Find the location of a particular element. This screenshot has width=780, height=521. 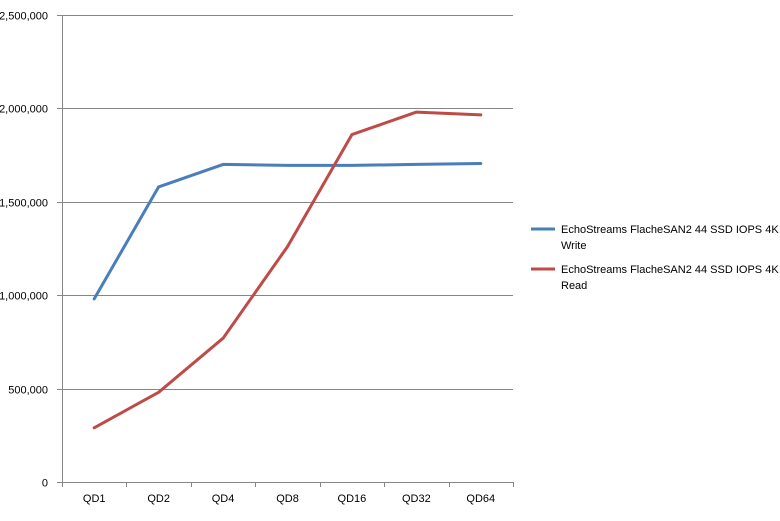

series-line is located at coordinates (287, 231).